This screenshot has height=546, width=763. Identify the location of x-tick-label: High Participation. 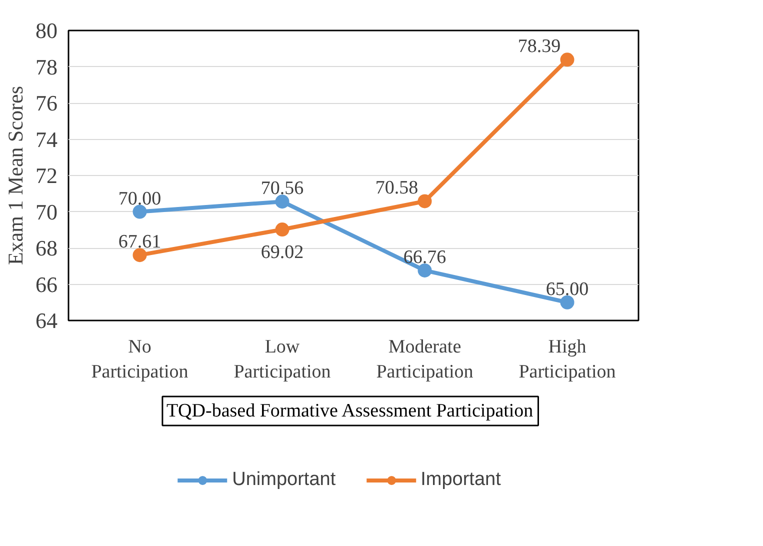
(567, 359).